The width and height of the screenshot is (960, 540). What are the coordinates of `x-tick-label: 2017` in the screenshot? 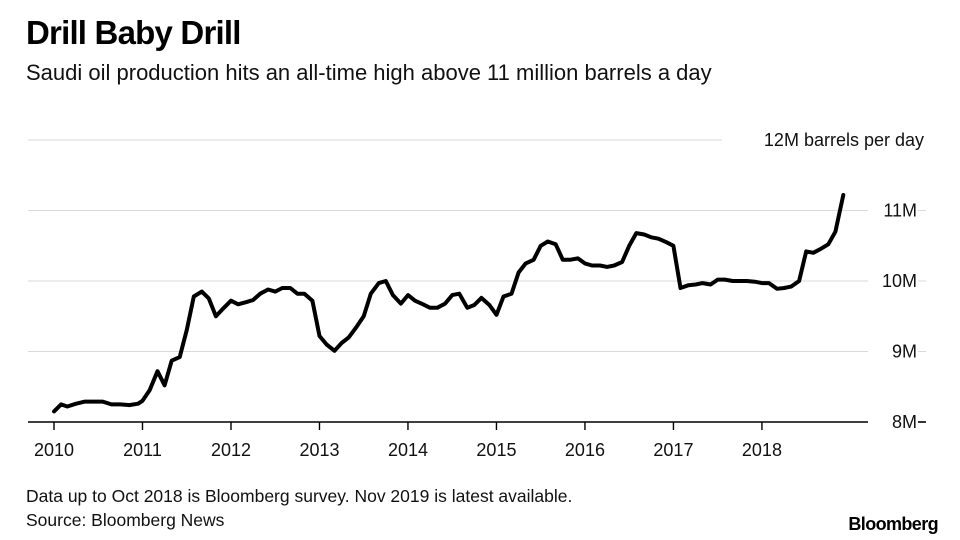 It's located at (673, 450).